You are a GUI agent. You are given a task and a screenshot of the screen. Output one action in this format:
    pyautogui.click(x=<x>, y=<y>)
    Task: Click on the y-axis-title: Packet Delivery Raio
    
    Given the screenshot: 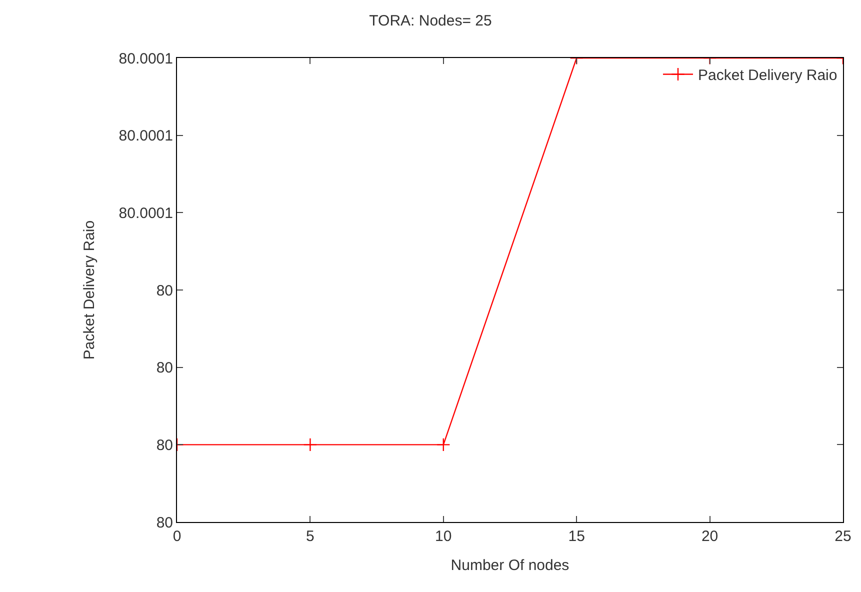 What is the action you would take?
    pyautogui.click(x=89, y=290)
    